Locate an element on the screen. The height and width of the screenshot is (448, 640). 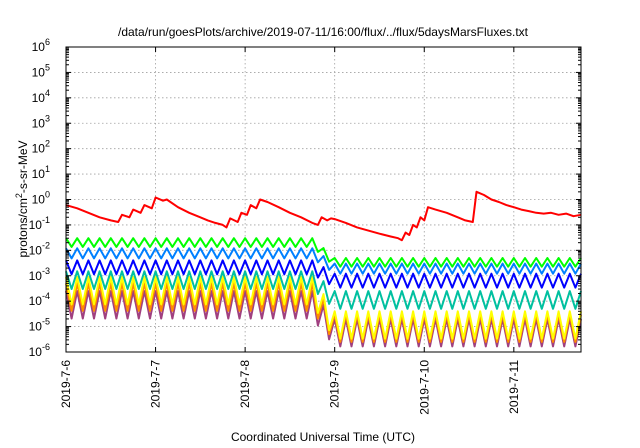
y-tick-label: 10⁻⁵ is located at coordinates (39, 325).